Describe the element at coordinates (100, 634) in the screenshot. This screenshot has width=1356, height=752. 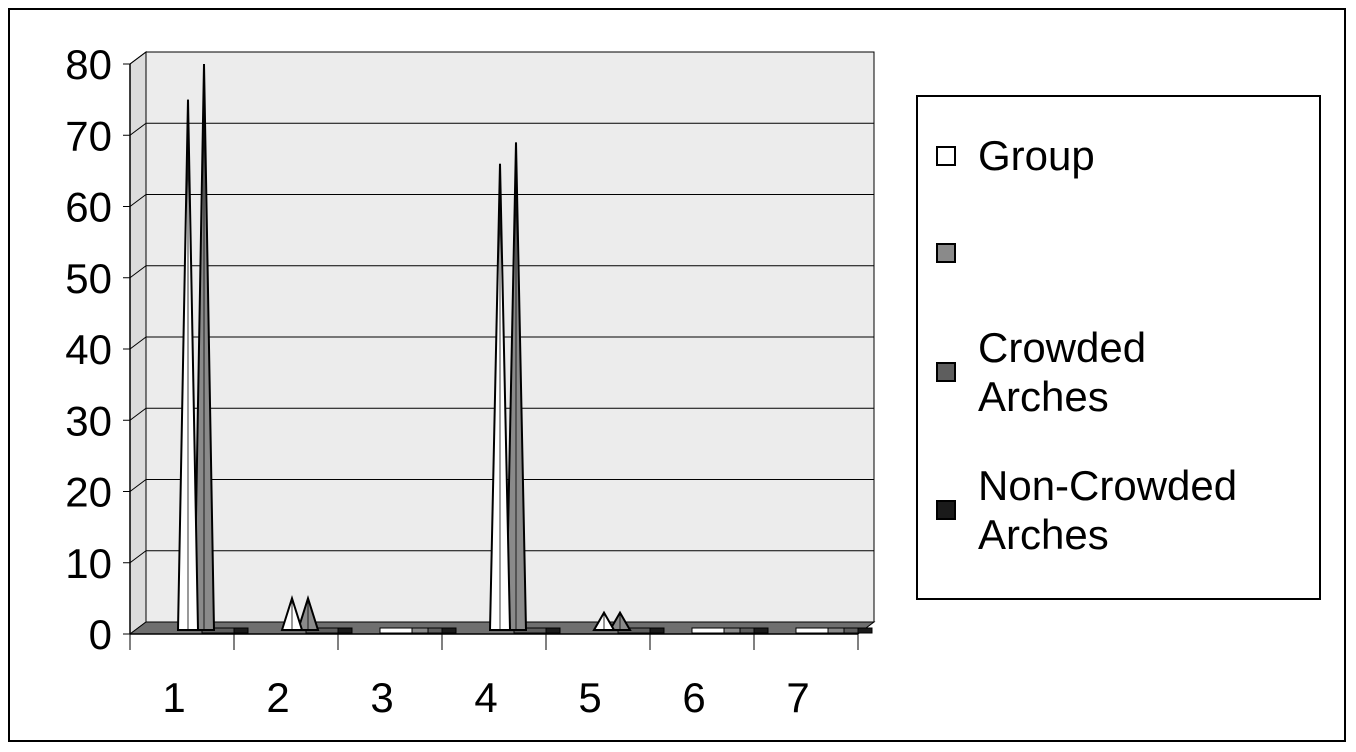
I see `y-tick-label: 0` at that location.